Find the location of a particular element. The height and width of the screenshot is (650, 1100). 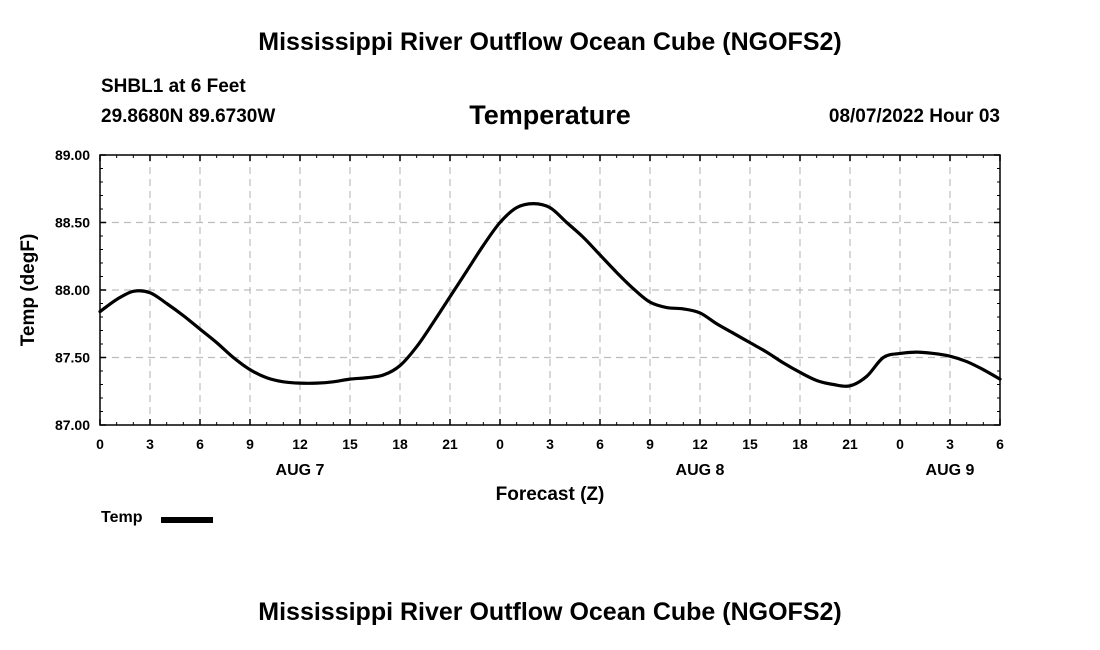

date-label: AUG 8 is located at coordinates (700, 470).